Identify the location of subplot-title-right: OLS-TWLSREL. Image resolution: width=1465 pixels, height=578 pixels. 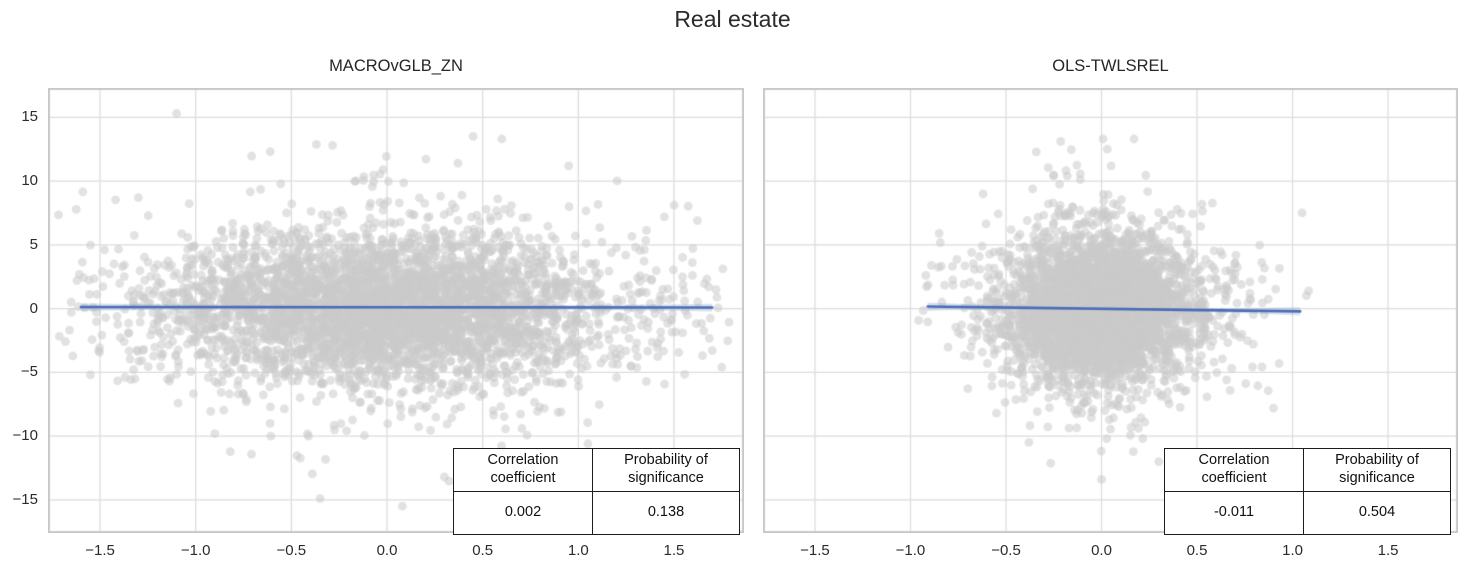
(1110, 66).